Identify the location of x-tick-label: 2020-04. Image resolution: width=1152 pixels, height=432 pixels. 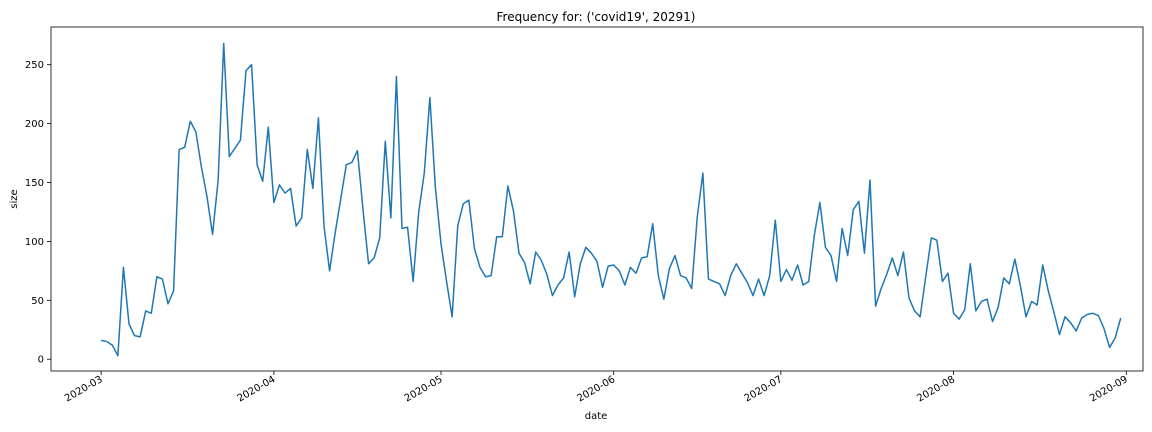
(257, 389).